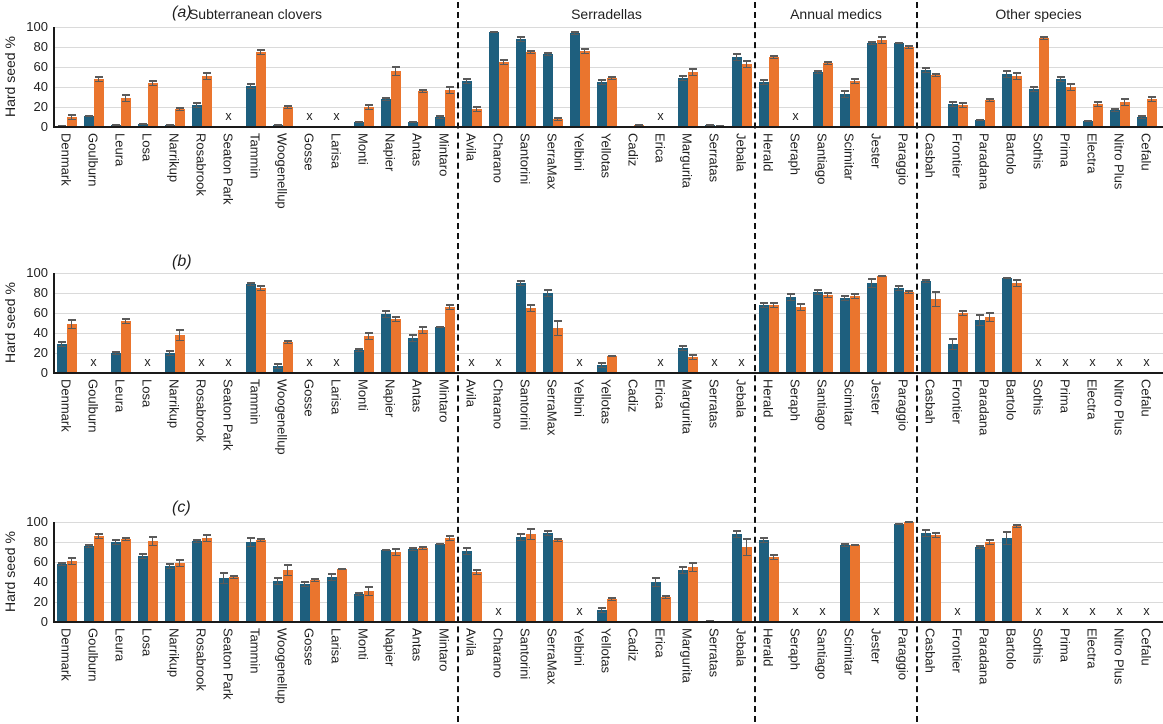 Image resolution: width=1163 pixels, height=724 pixels. I want to click on bar-series2-santorini, so click(530, 89).